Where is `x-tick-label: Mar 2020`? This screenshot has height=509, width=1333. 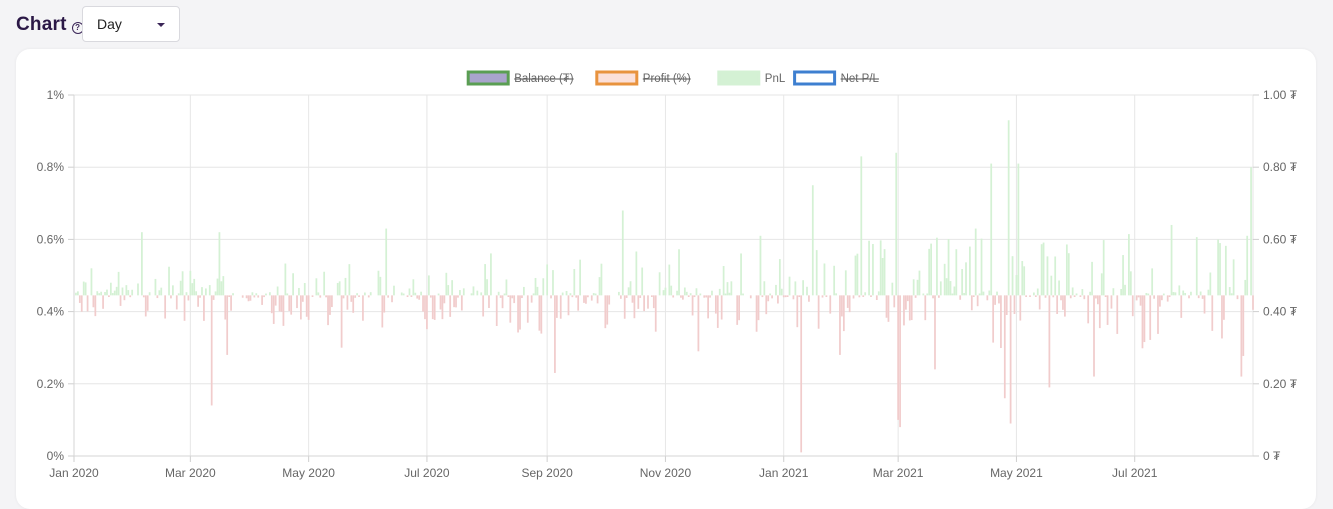 x-tick-label: Mar 2020 is located at coordinates (190, 473).